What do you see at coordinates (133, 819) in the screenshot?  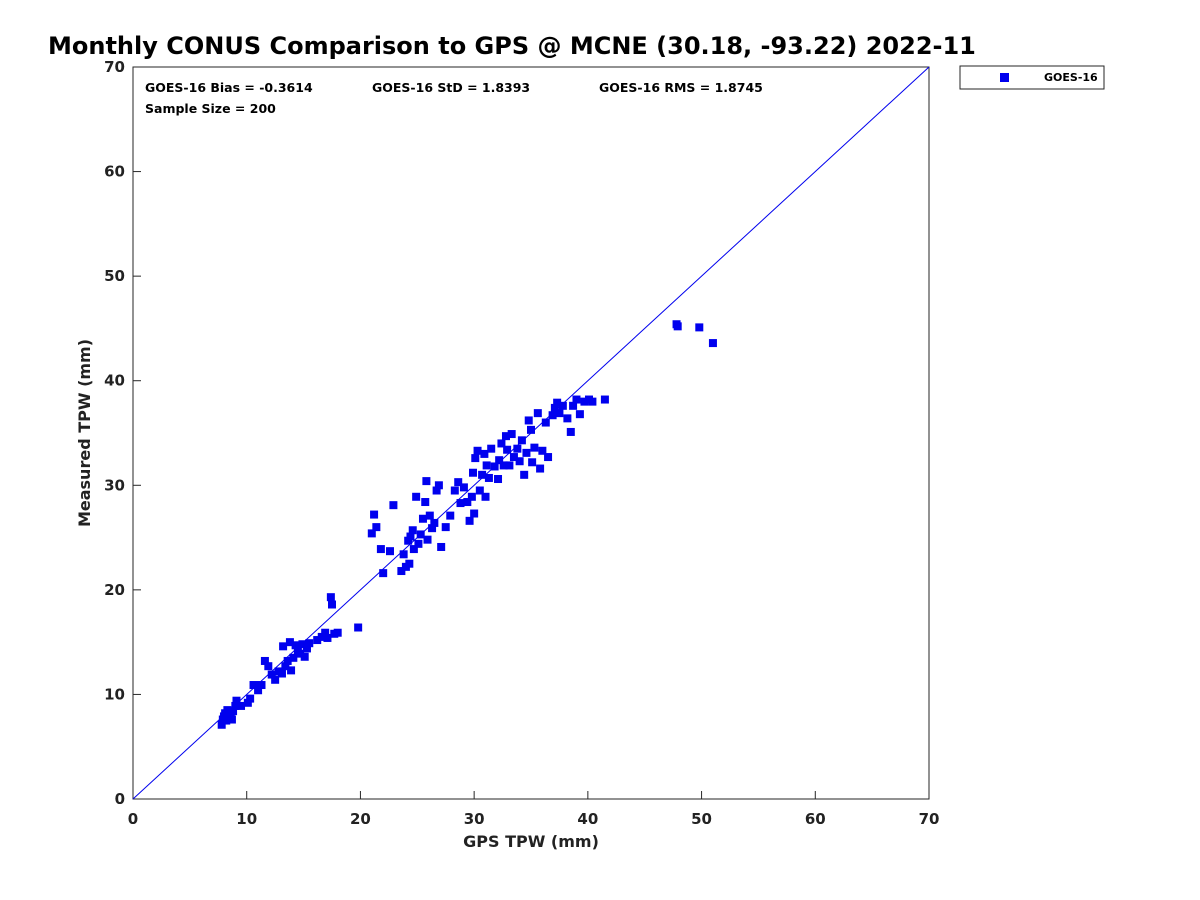 I see `x-tick-label: 0` at bounding box center [133, 819].